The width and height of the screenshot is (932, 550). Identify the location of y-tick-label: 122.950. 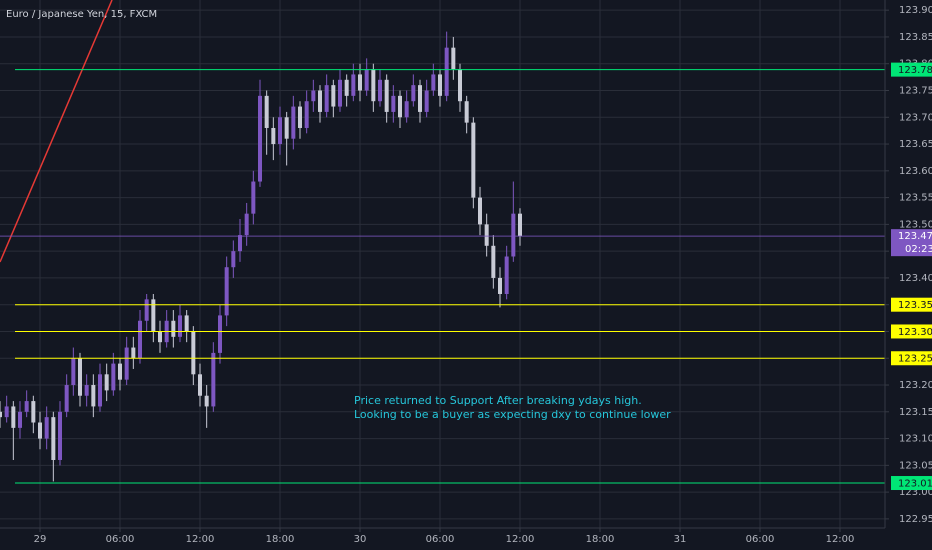
(915, 519).